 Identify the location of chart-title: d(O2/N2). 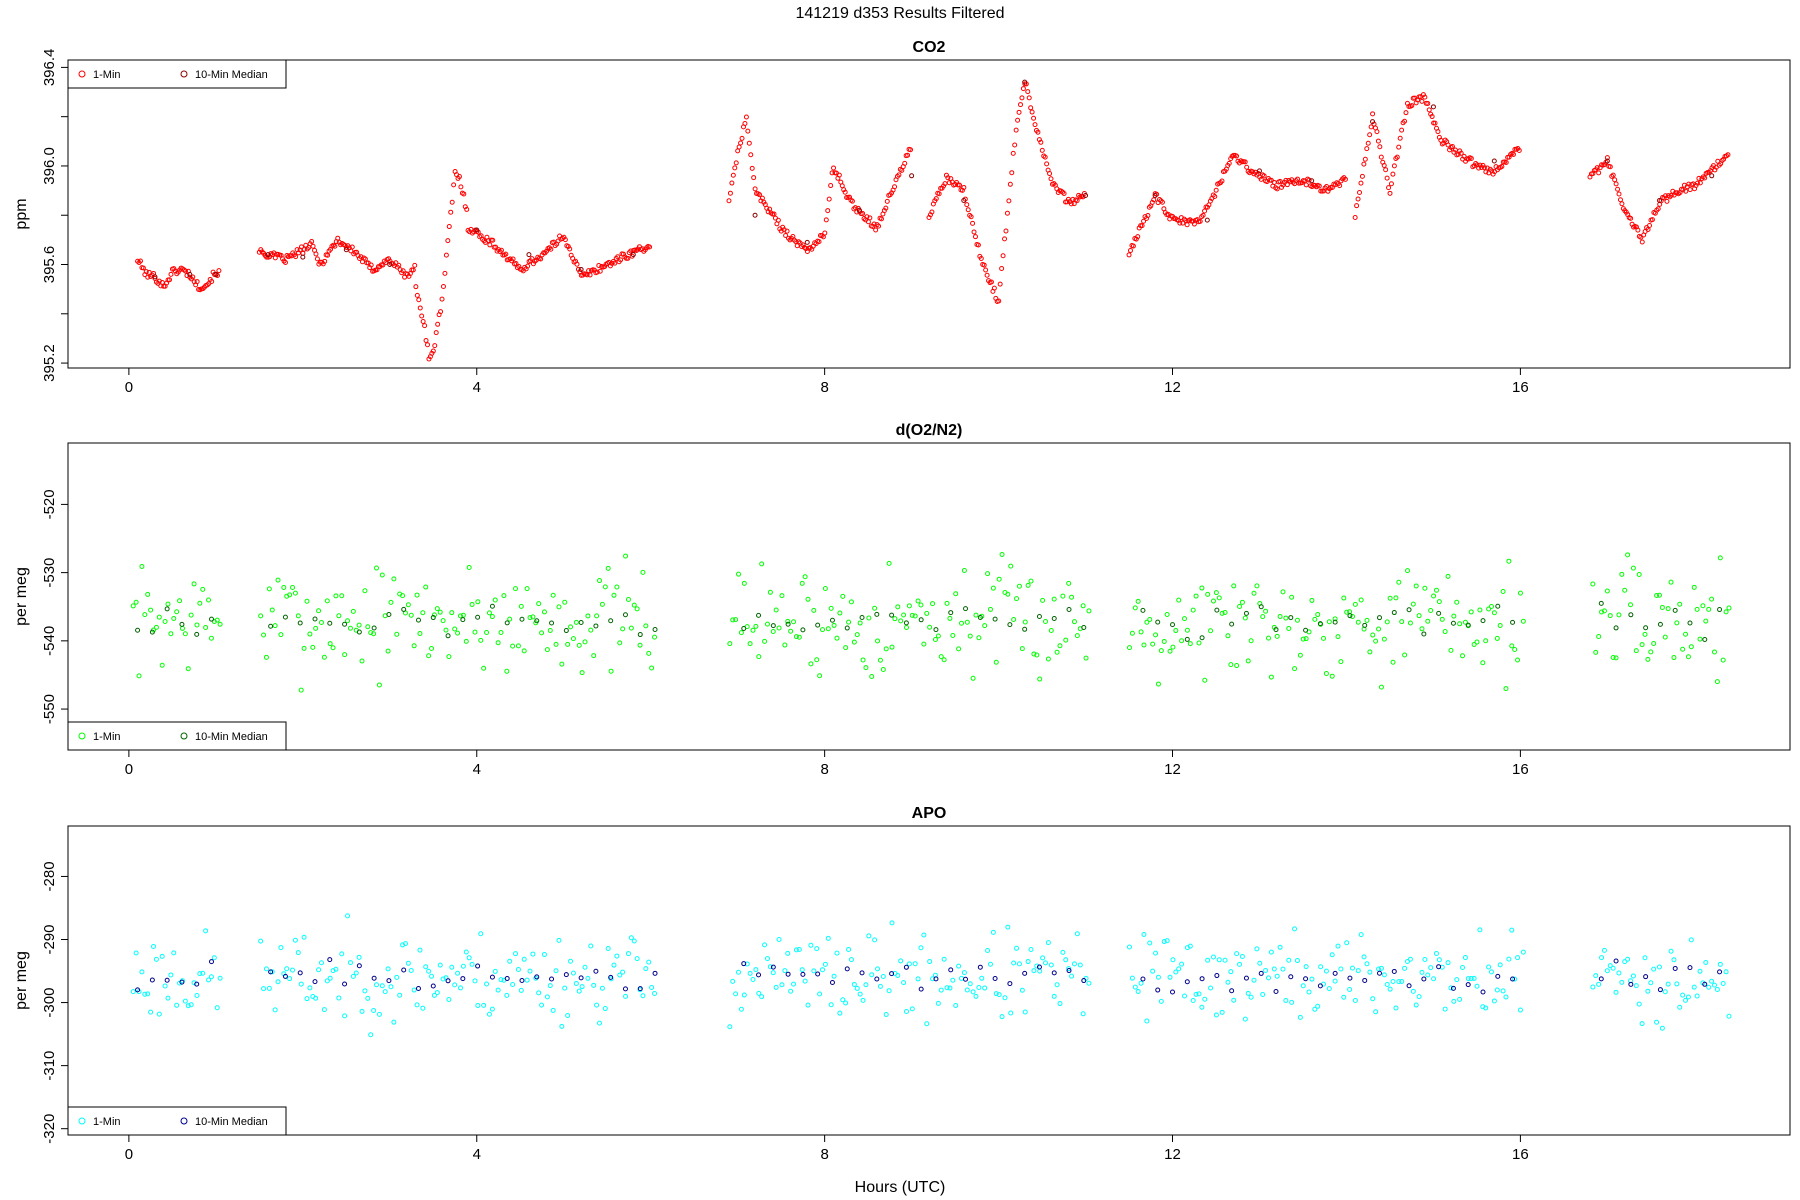
(929, 430).